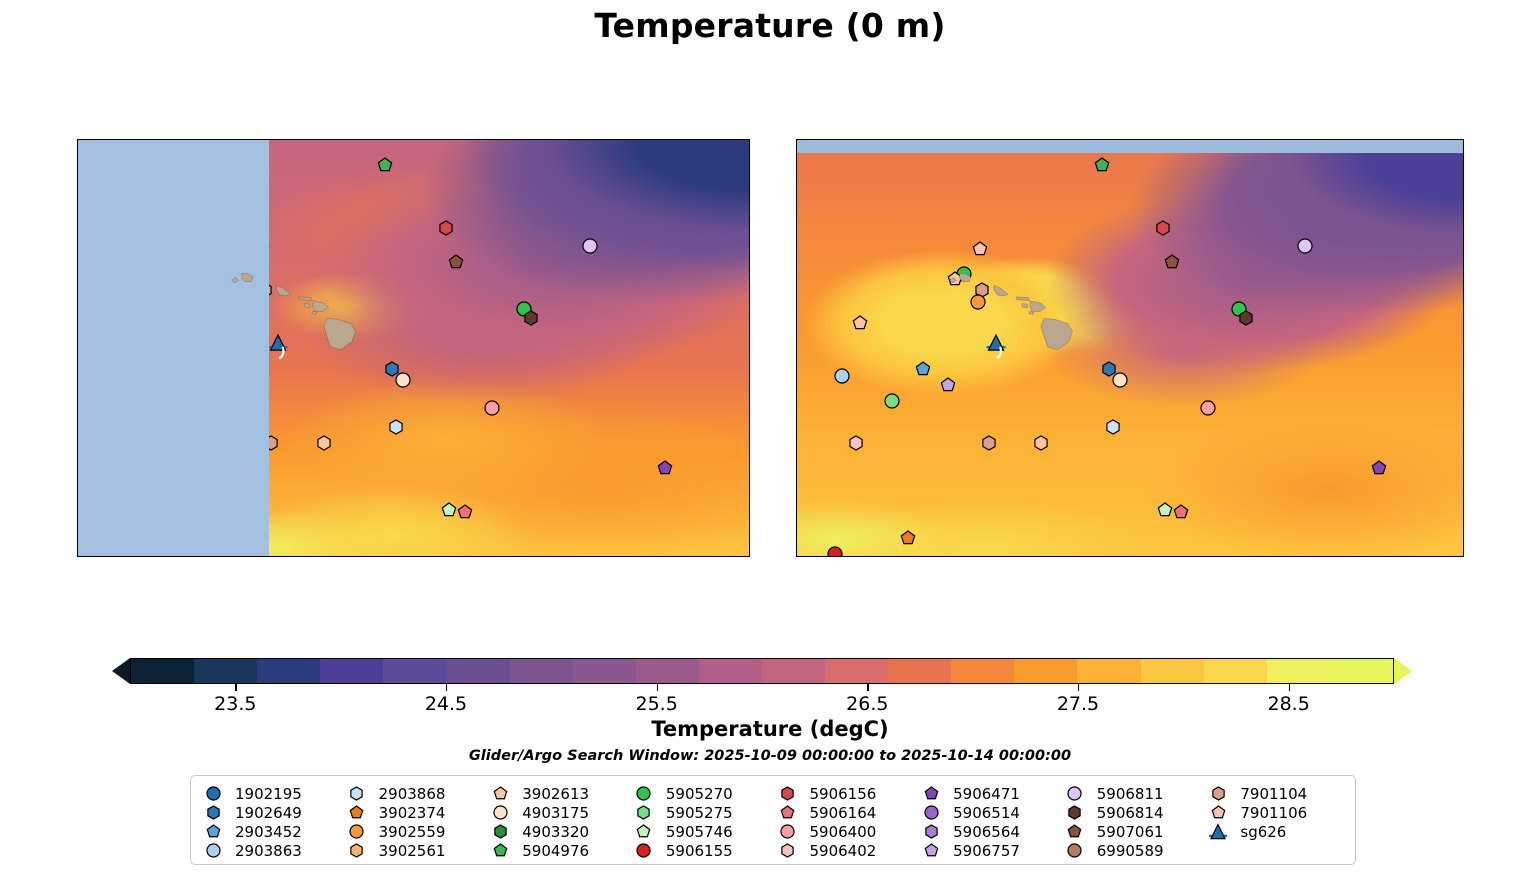 Image resolution: width=1540 pixels, height=889 pixels. I want to click on legend-item-label: 5905746, so click(699, 831).